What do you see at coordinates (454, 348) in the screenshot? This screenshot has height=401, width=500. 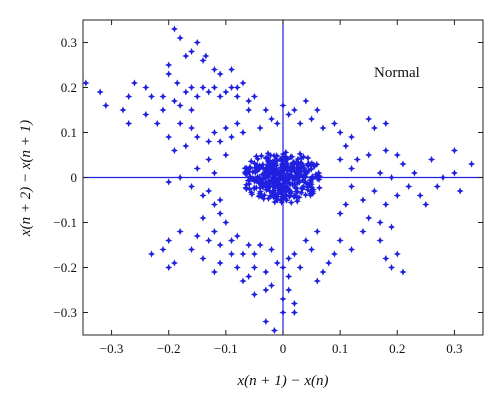 I see `x-tick-label: 0.3` at bounding box center [454, 348].